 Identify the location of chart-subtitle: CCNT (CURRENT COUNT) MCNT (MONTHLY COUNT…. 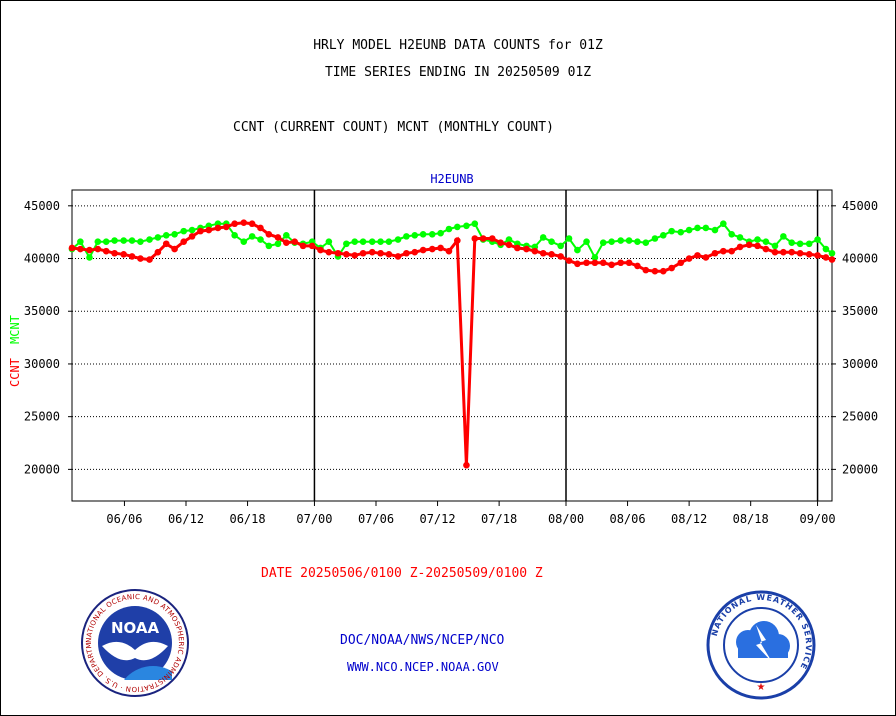
(393, 127).